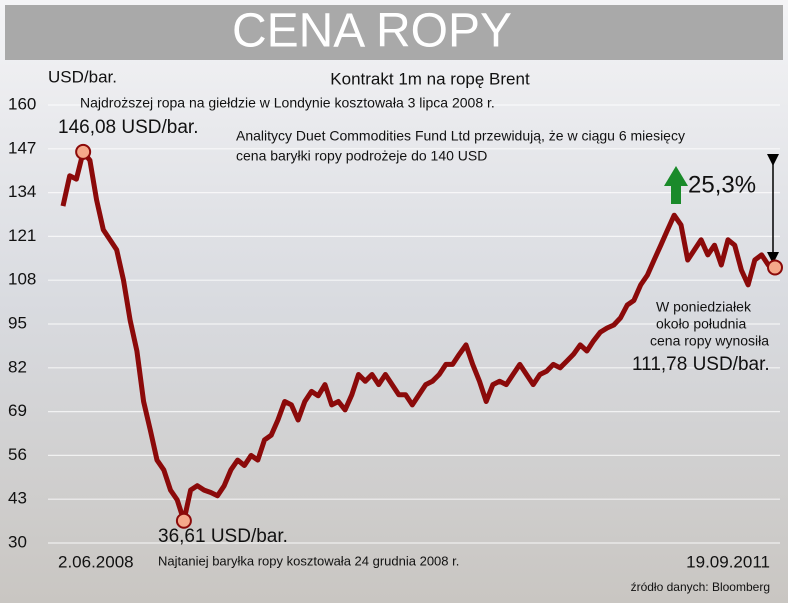  Describe the element at coordinates (22, 191) in the screenshot. I see `y-tick-label: 134` at that location.